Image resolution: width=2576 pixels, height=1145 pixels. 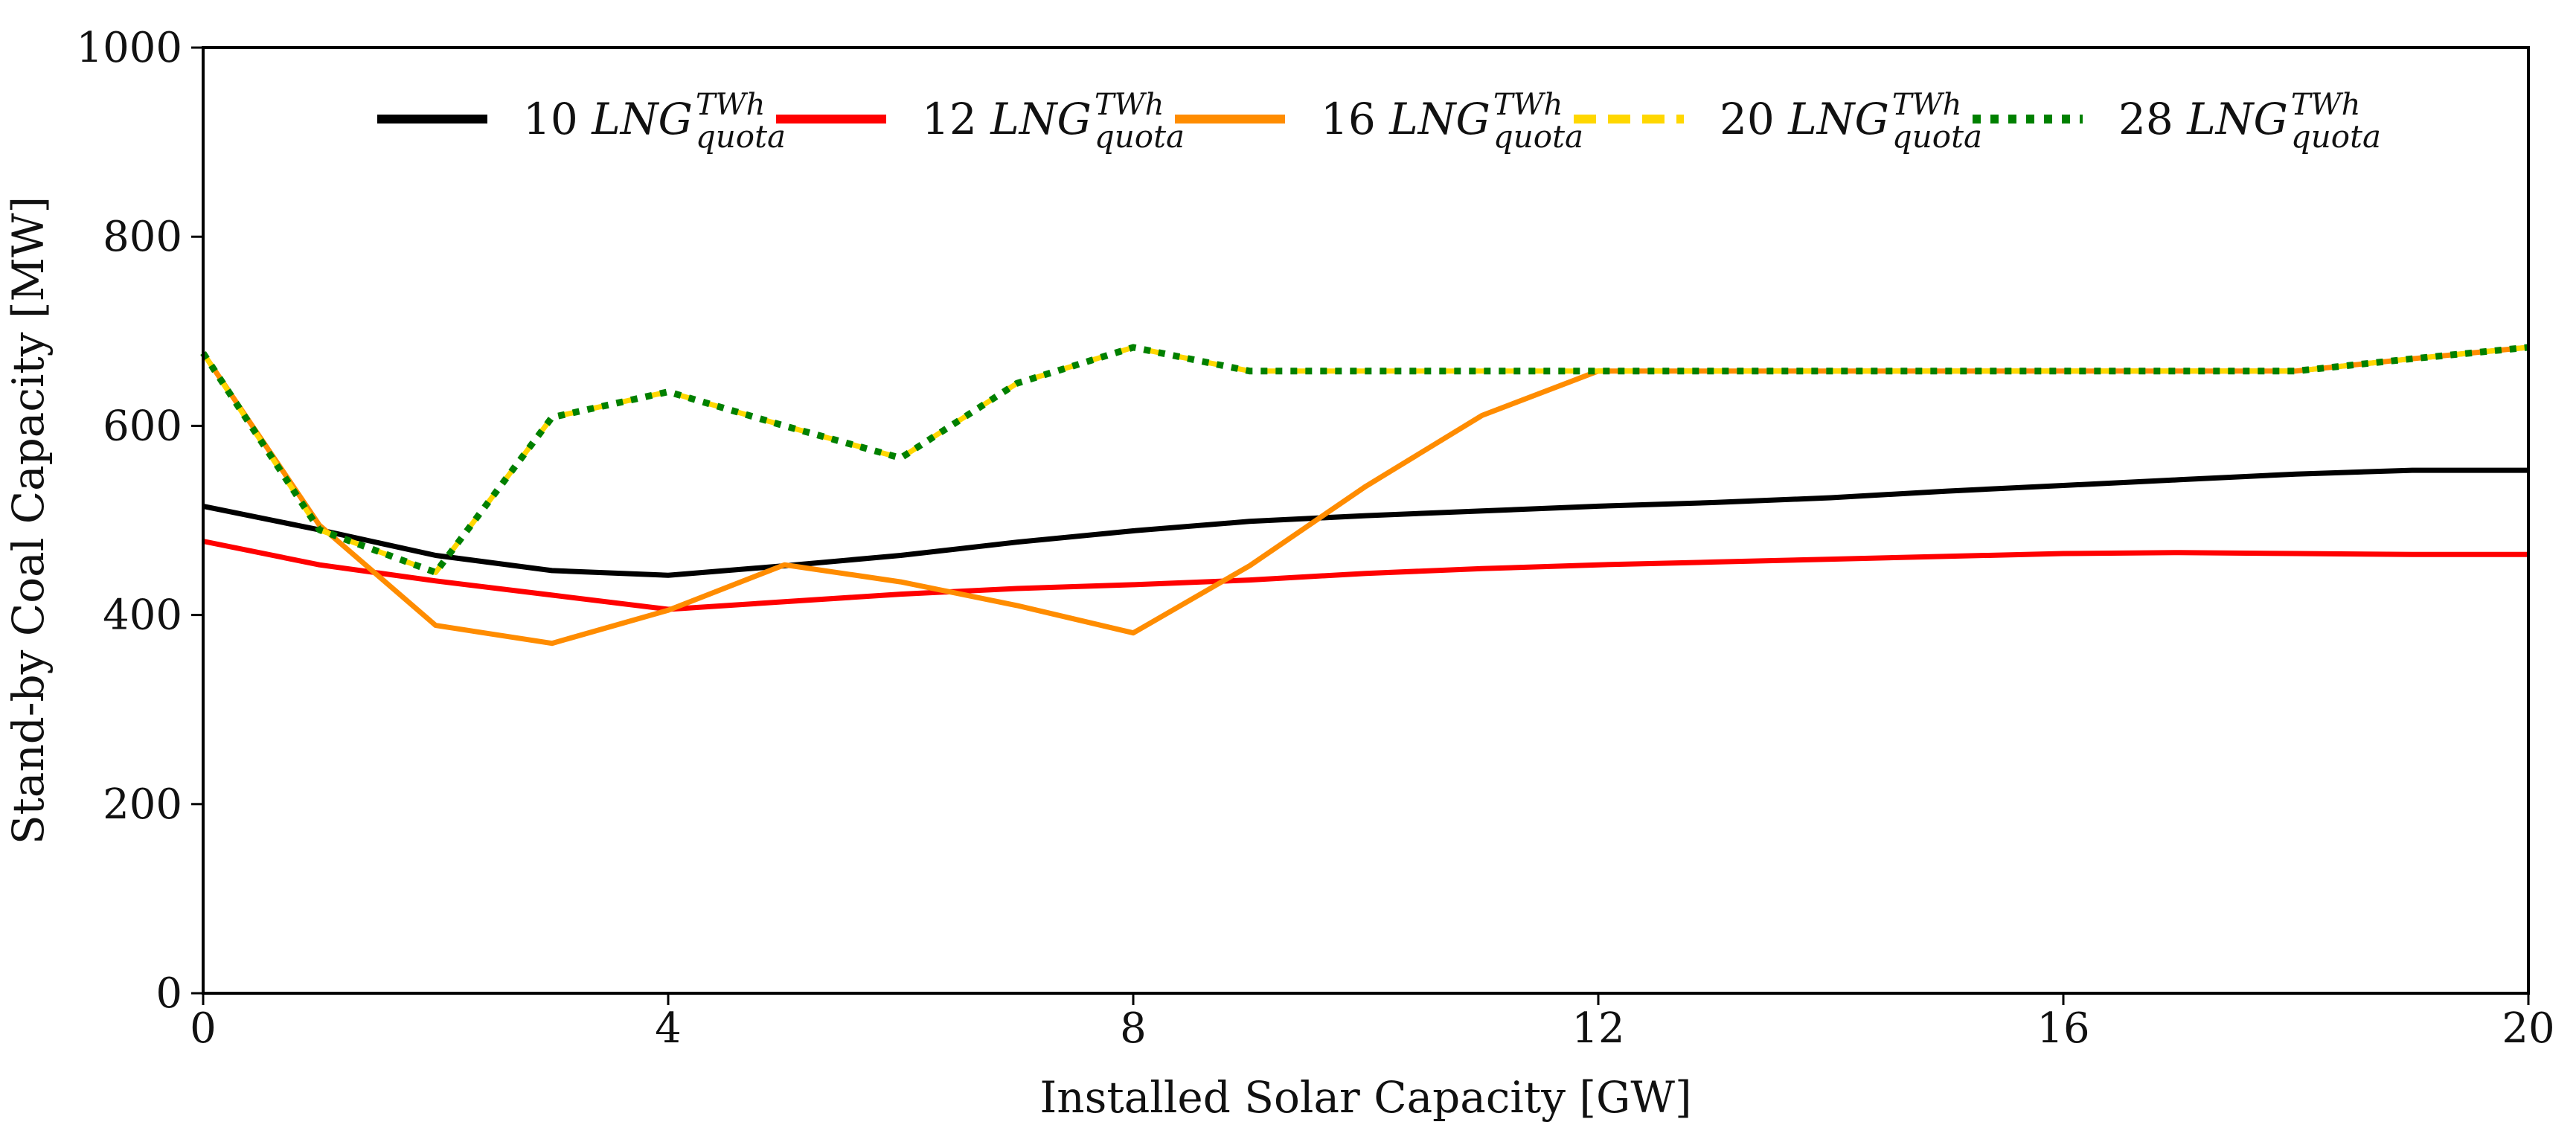 What do you see at coordinates (1927, 105) in the screenshot?
I see `legend-superscript-20: TWh` at bounding box center [1927, 105].